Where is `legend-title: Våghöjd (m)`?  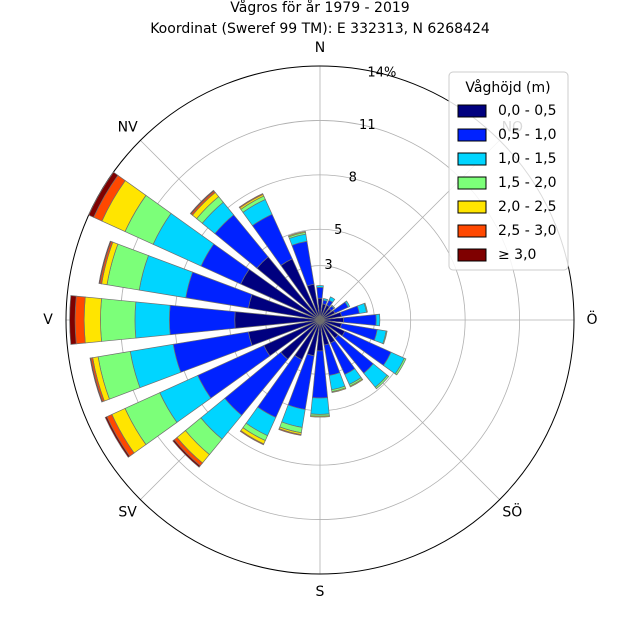 legend-title: Våghöjd (m) is located at coordinates (507, 87).